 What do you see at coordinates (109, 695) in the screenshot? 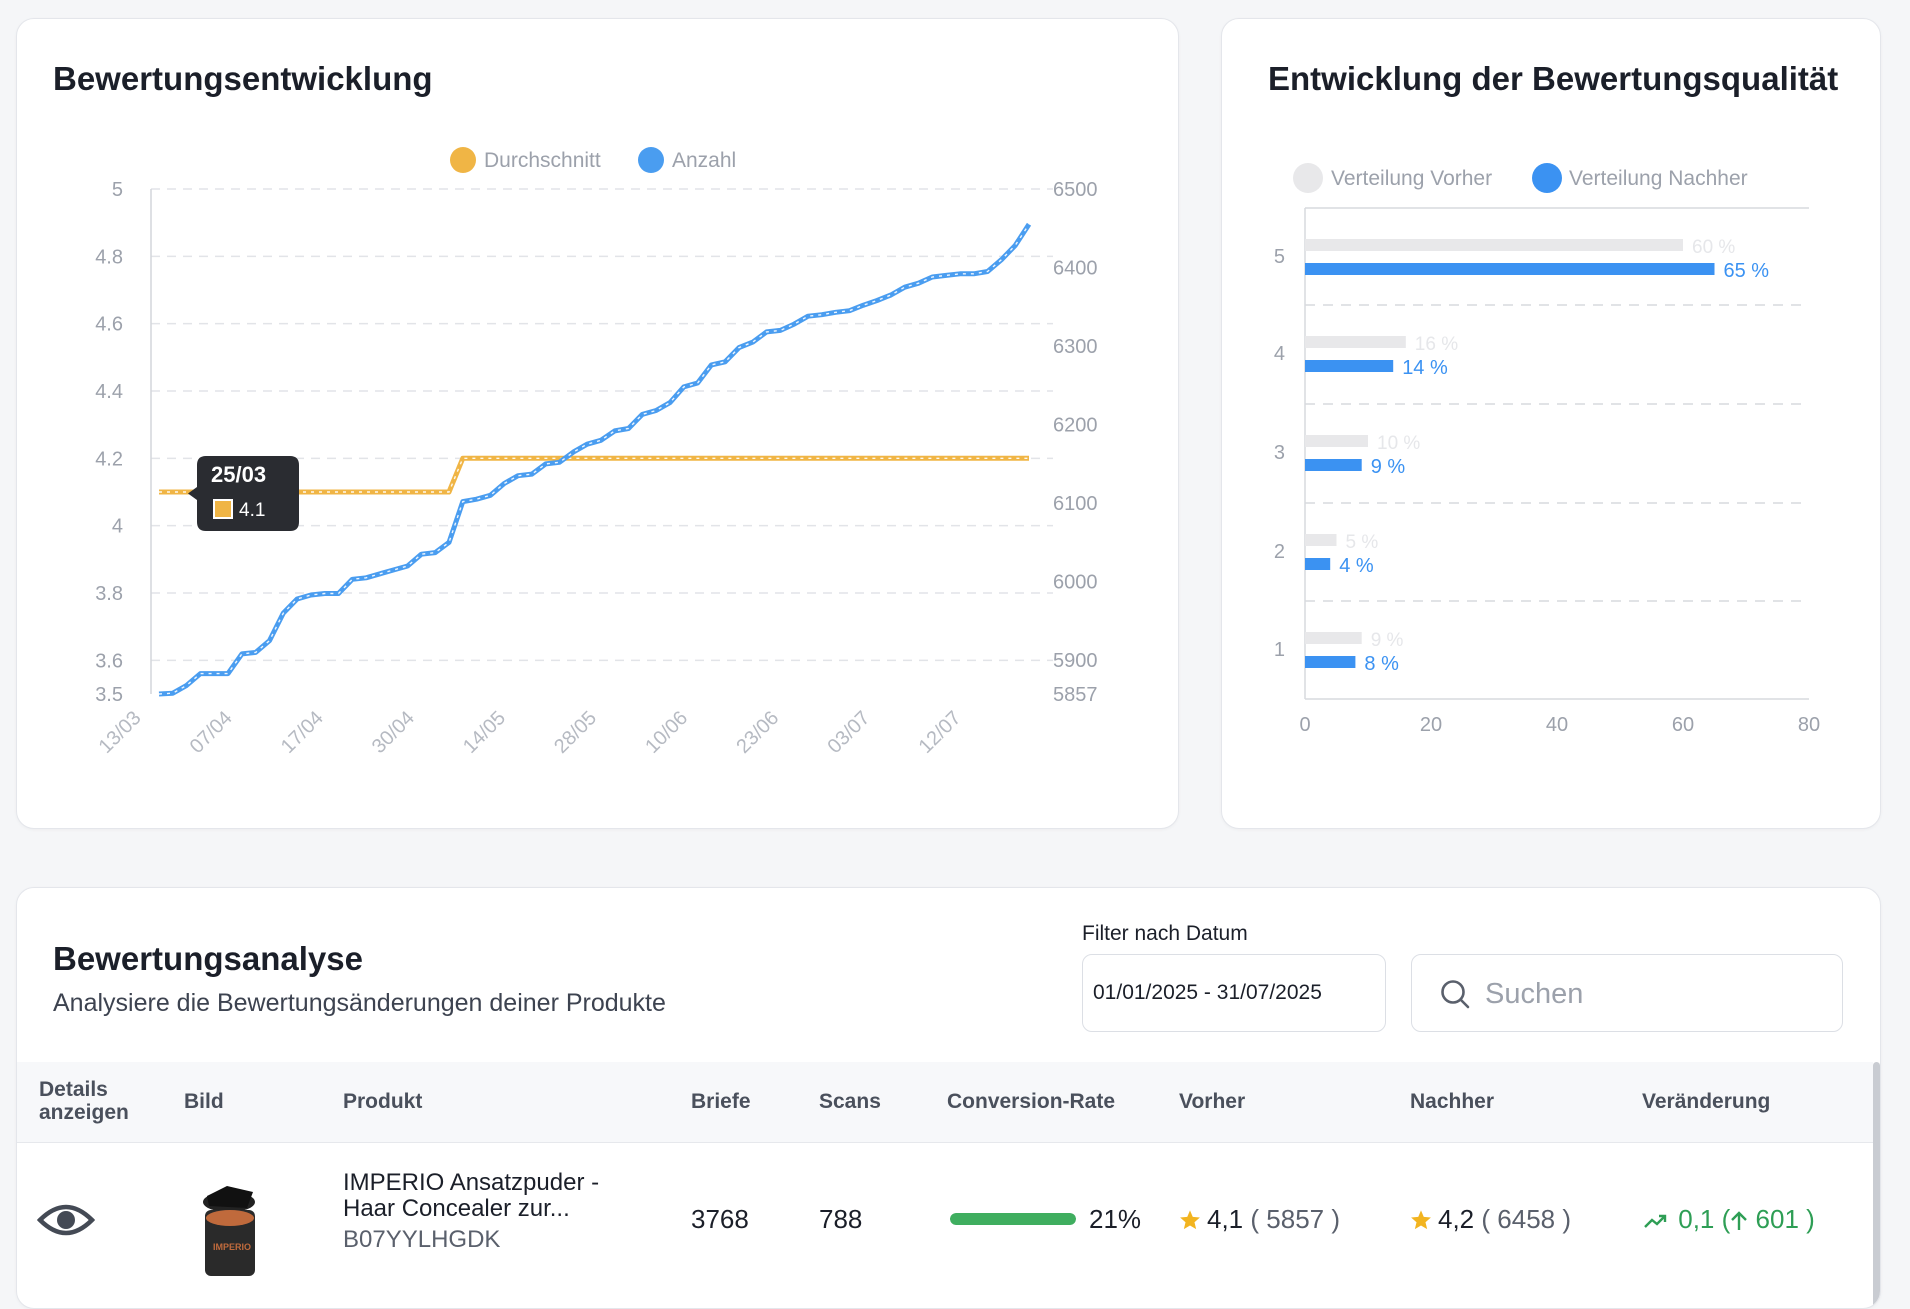
I see `y-left-tick-label: 3.5` at bounding box center [109, 695].